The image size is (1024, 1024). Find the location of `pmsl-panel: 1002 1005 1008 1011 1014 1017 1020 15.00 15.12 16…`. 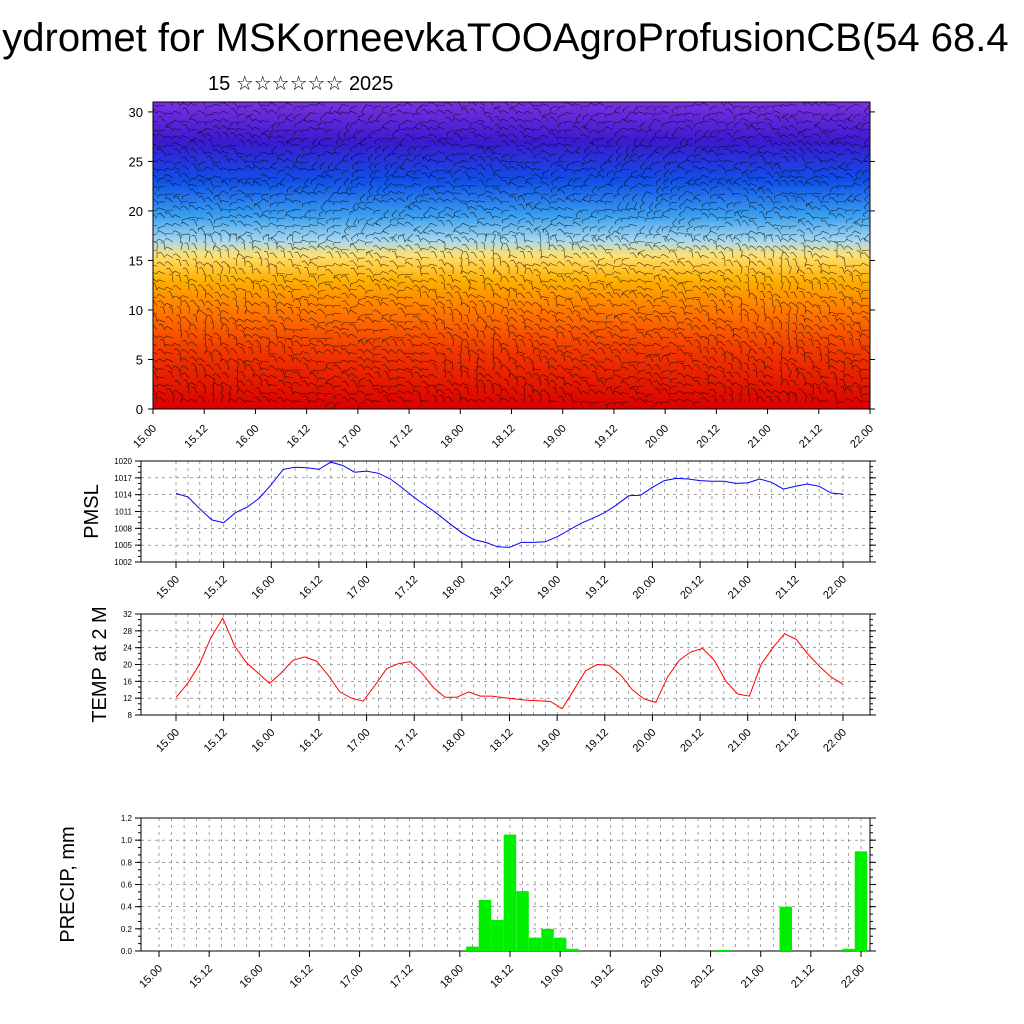

pmsl-panel: 1002 1005 1008 1011 1014 1017 1020 15.00 15.12 16… is located at coordinates (478, 529).